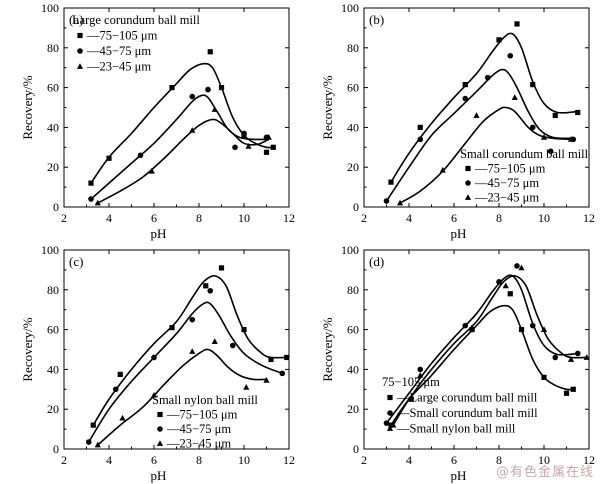 This screenshot has height=484, width=600. I want to click on panel-tag: (c), so click(76, 261).